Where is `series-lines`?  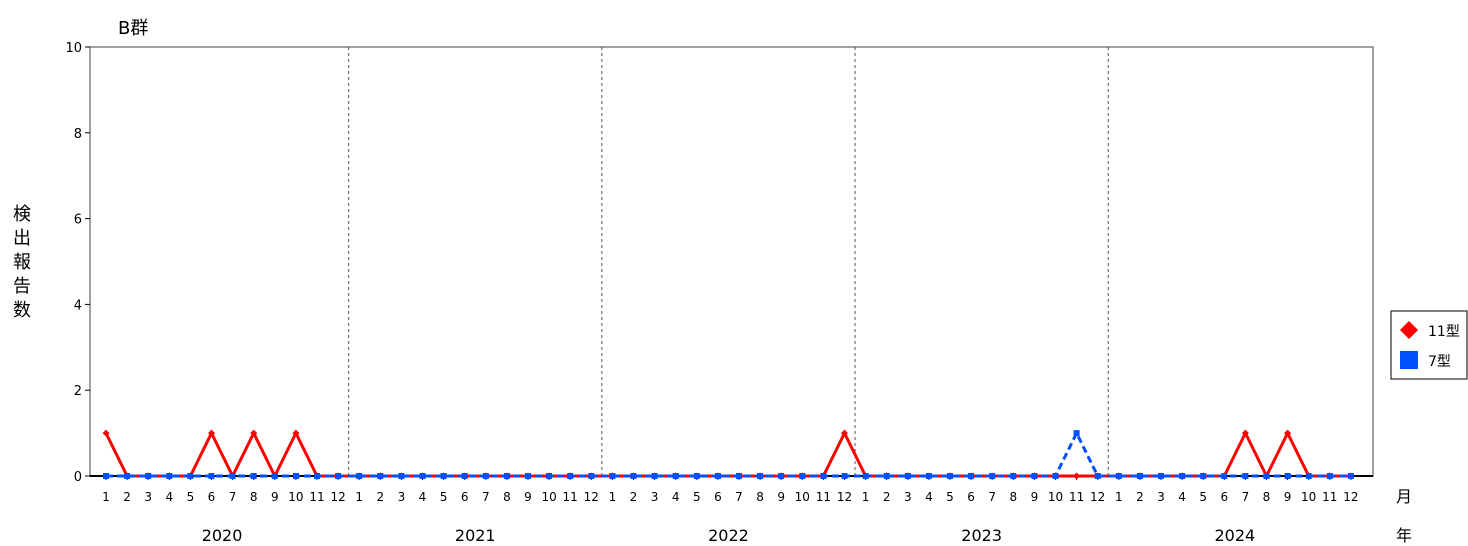
series-lines is located at coordinates (727, 454).